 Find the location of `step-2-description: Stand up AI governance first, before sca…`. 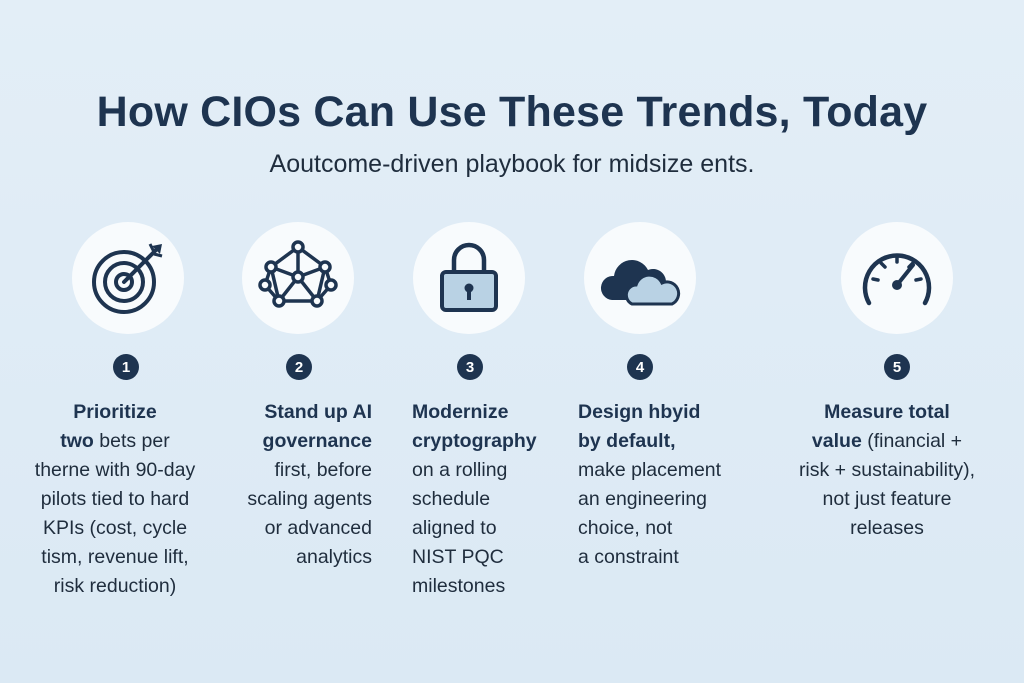

step-2-description: Stand up AI governance first, before sca… is located at coordinates (297, 485).